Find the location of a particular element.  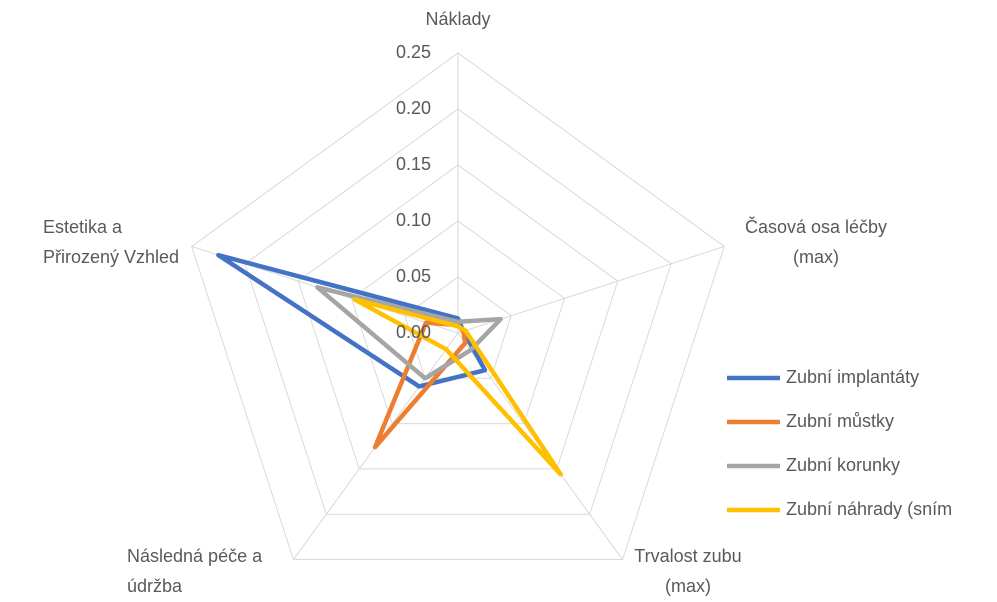

tick-label: 0.10 is located at coordinates (413, 220).